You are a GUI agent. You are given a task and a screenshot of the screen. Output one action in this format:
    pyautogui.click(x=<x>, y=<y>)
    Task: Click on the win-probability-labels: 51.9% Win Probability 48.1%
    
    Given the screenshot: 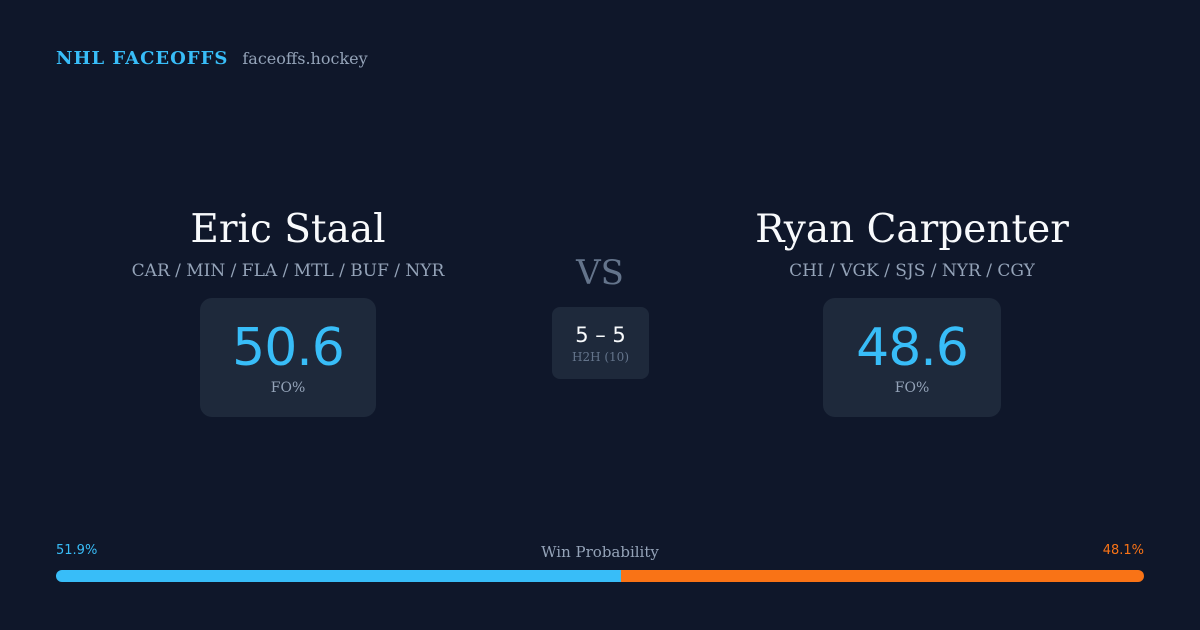 What is the action you would take?
    pyautogui.click(x=600, y=553)
    